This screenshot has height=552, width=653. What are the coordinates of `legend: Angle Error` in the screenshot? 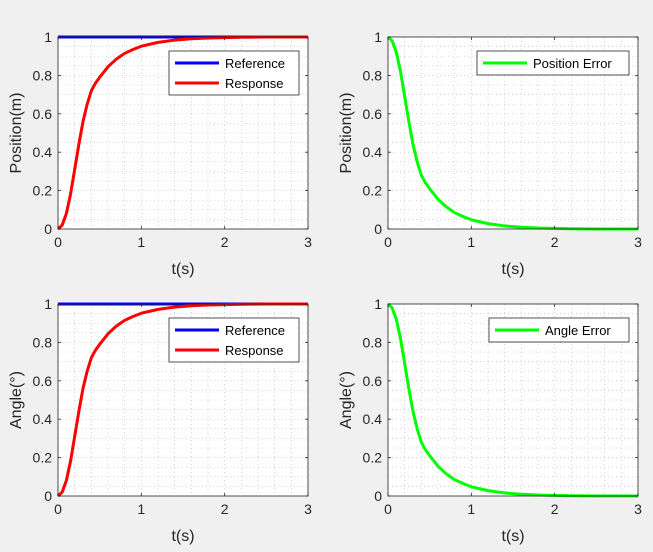 It's located at (559, 330).